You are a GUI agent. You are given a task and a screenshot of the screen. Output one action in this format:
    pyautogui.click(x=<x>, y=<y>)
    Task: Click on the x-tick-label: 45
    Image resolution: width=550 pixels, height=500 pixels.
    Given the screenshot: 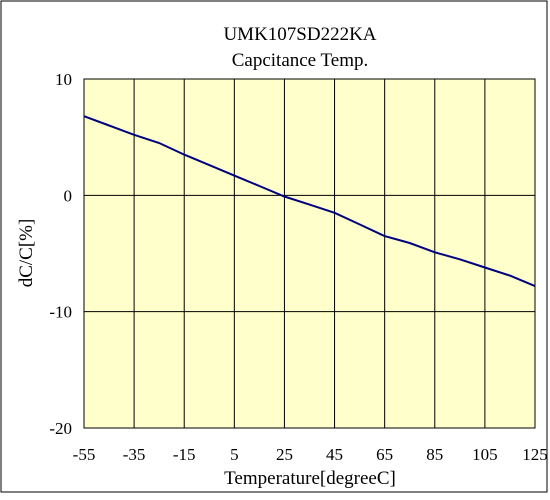 What is the action you would take?
    pyautogui.click(x=334, y=454)
    